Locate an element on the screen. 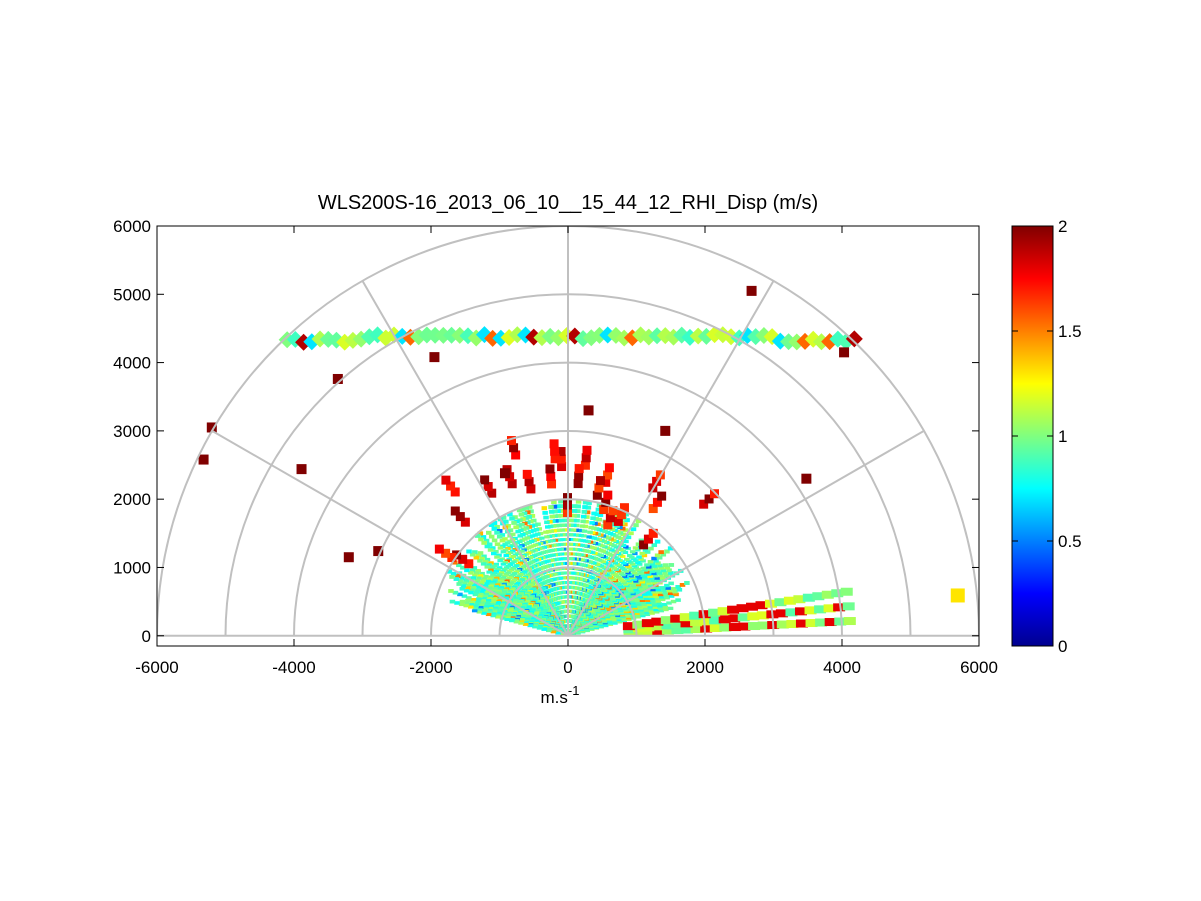 The height and width of the screenshot is (901, 1201). colorbar-tick-label: 2 is located at coordinates (1062, 226).